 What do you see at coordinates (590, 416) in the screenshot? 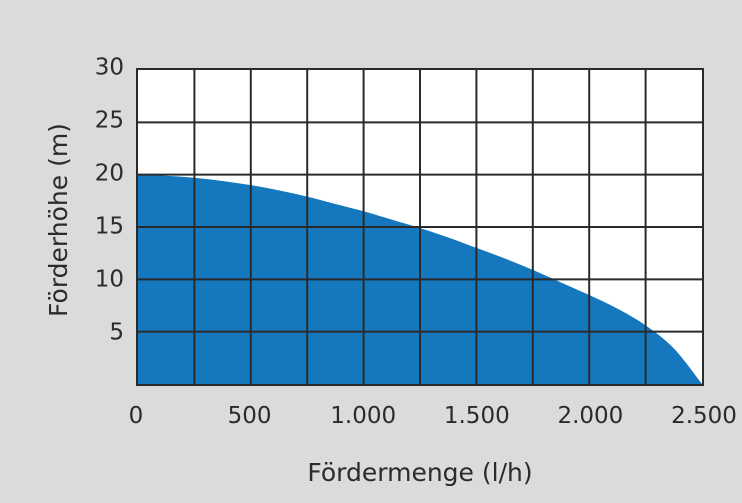
I see `x-axis-tick-label: 2.000` at bounding box center [590, 416].